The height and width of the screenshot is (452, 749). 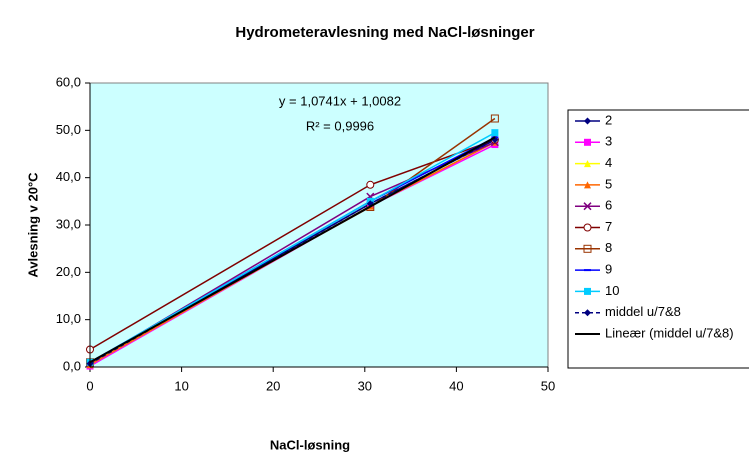 I want to click on legend-label: middel u/7&8, so click(x=643, y=311).